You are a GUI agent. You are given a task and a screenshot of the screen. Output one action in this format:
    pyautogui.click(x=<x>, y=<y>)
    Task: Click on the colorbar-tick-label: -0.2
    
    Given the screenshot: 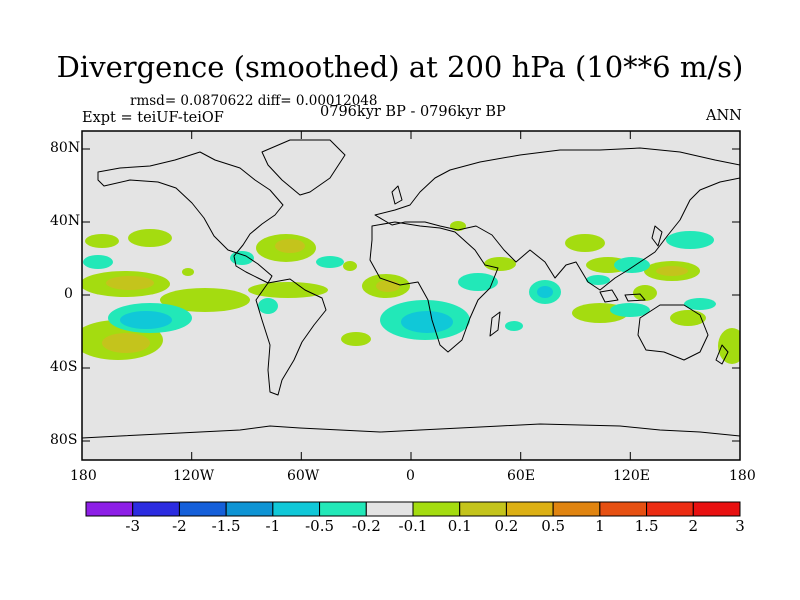 What is the action you would take?
    pyautogui.click(x=366, y=526)
    